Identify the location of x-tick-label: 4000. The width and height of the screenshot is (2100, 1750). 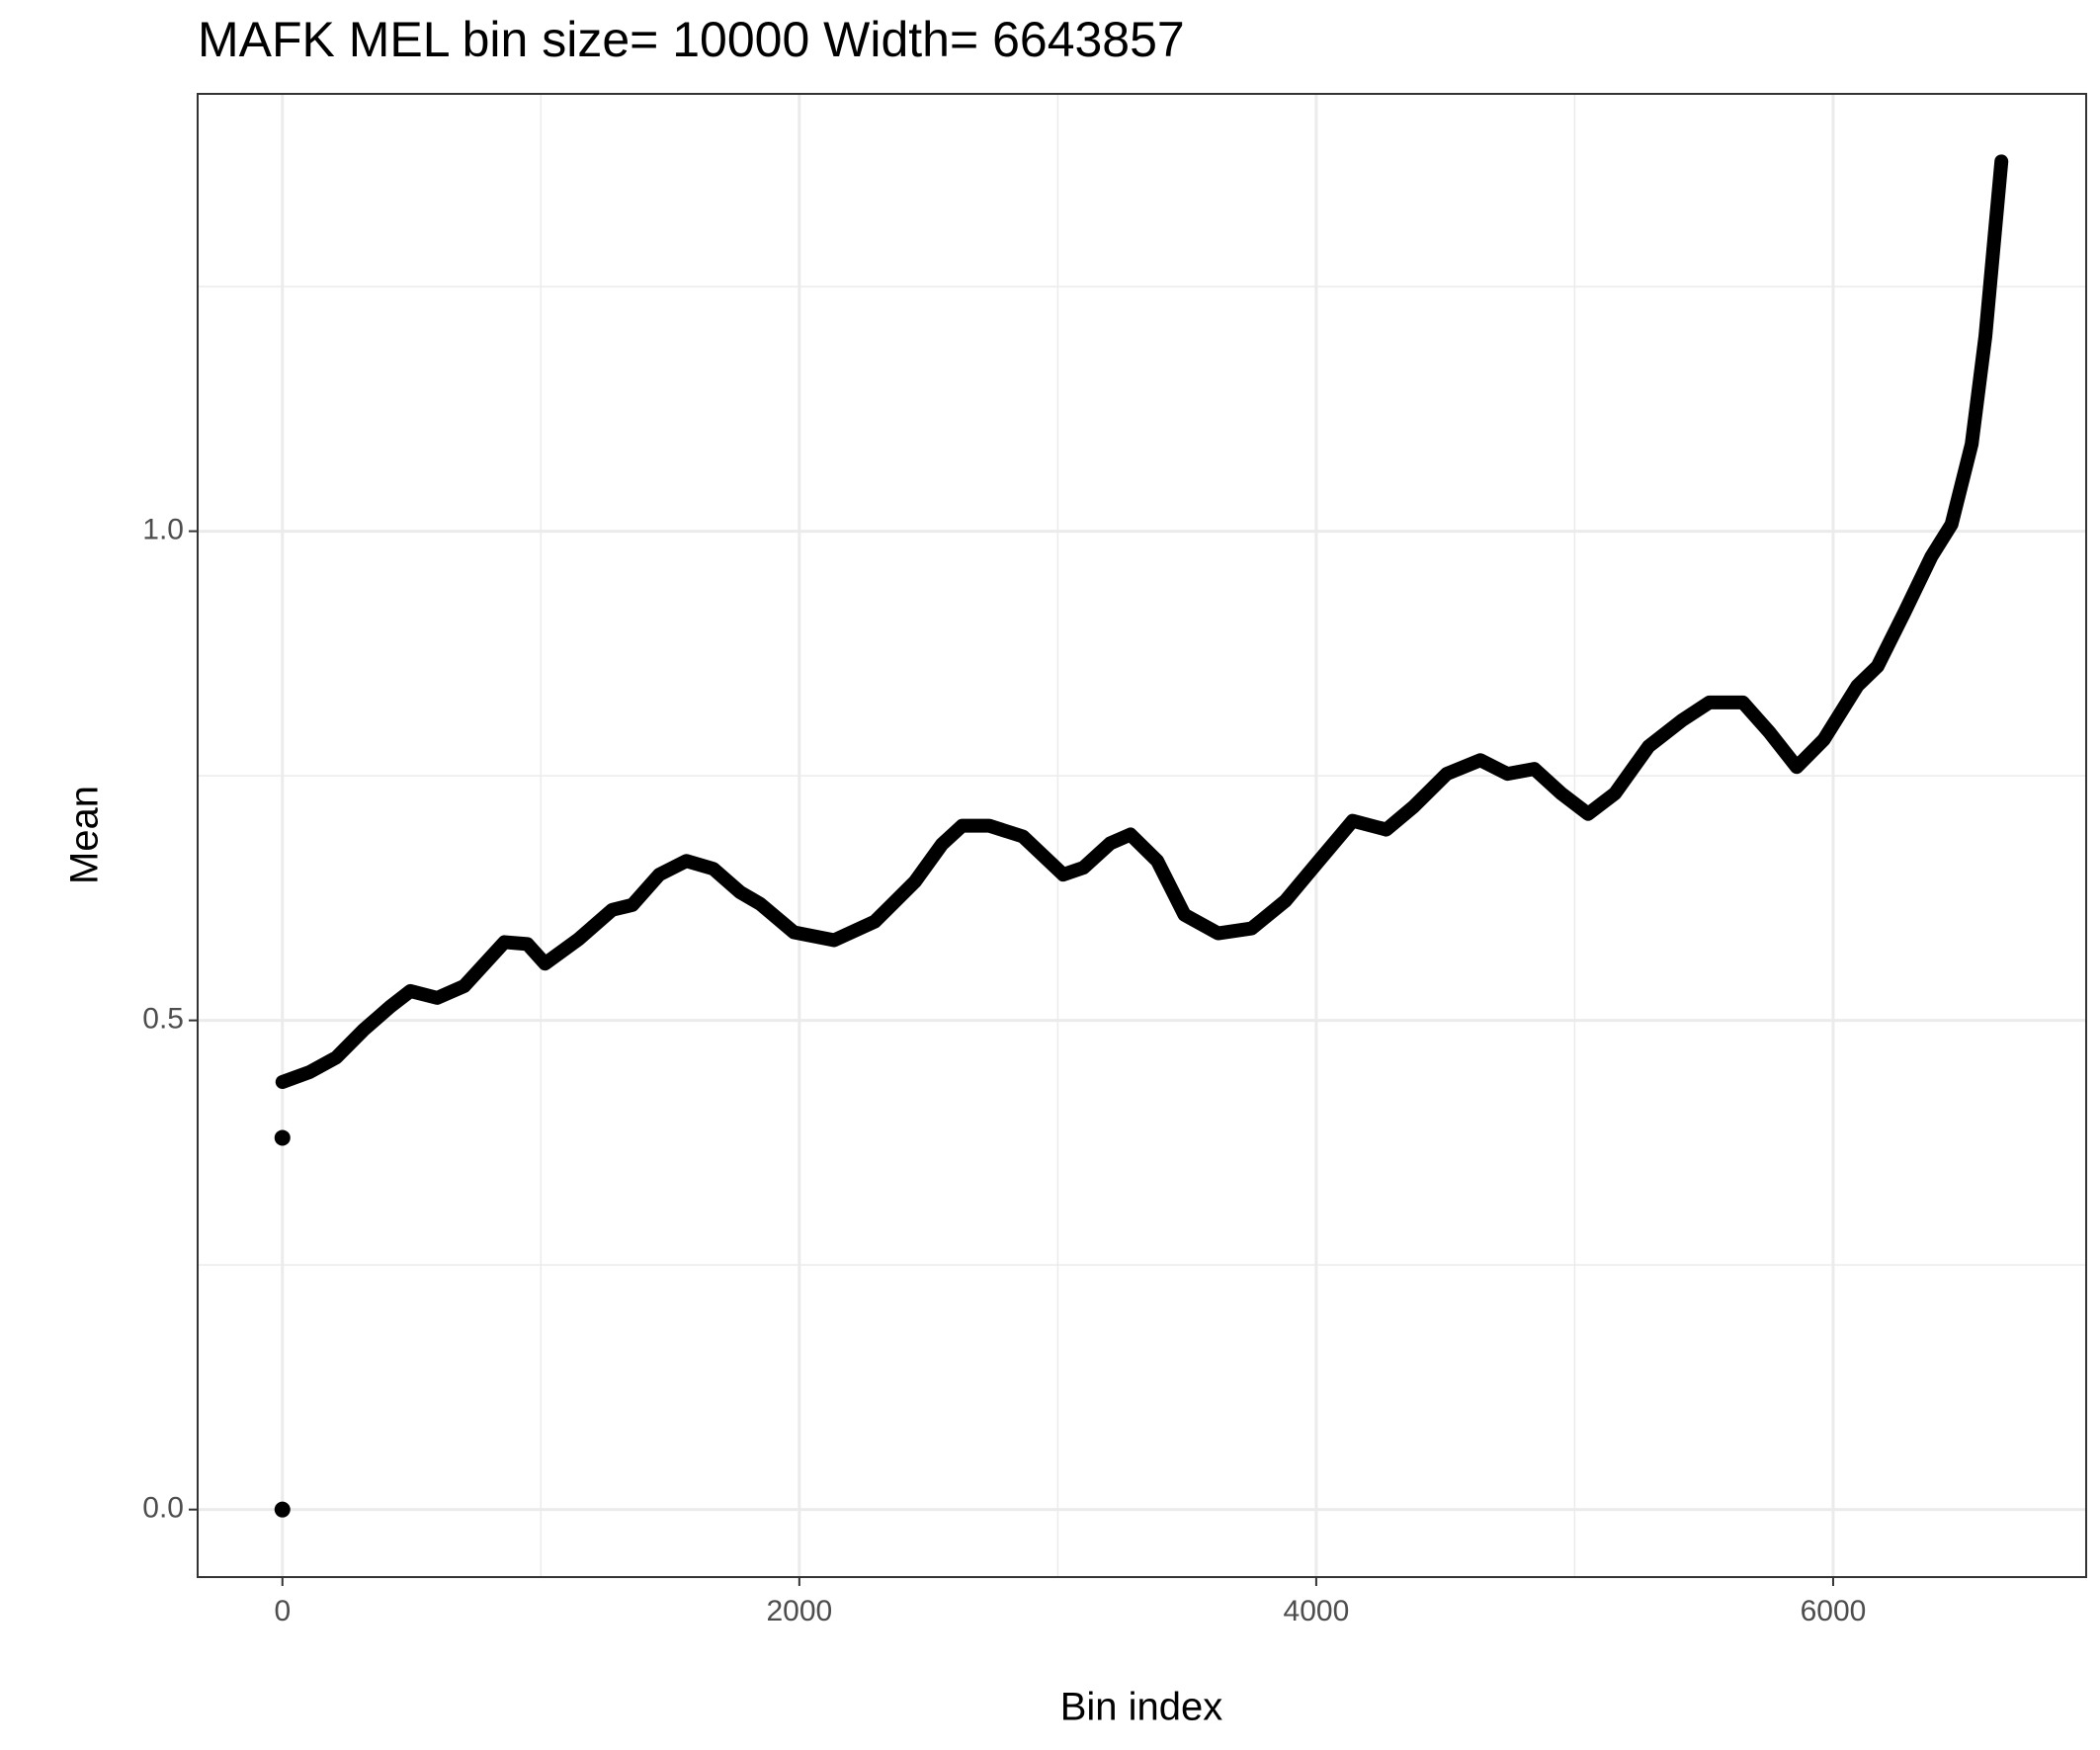
(1317, 1611).